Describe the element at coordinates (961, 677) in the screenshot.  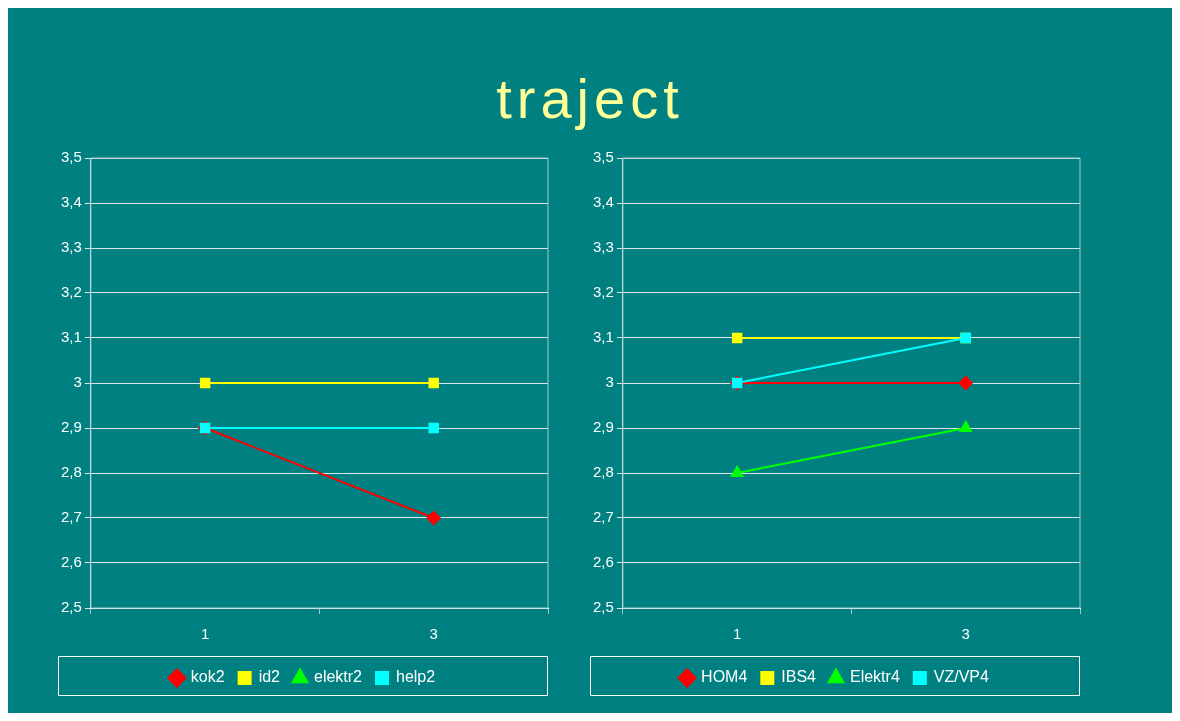
I see `legend-label: VZ/VP4` at that location.